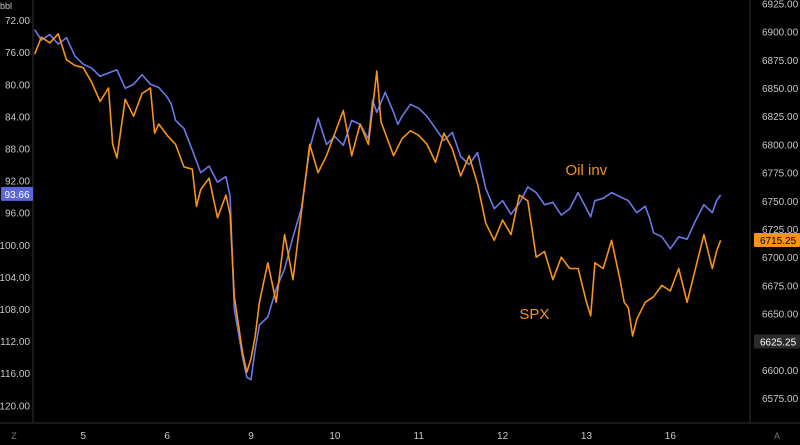  What do you see at coordinates (15, 374) in the screenshot?
I see `left-tick-label: 116.00` at bounding box center [15, 374].